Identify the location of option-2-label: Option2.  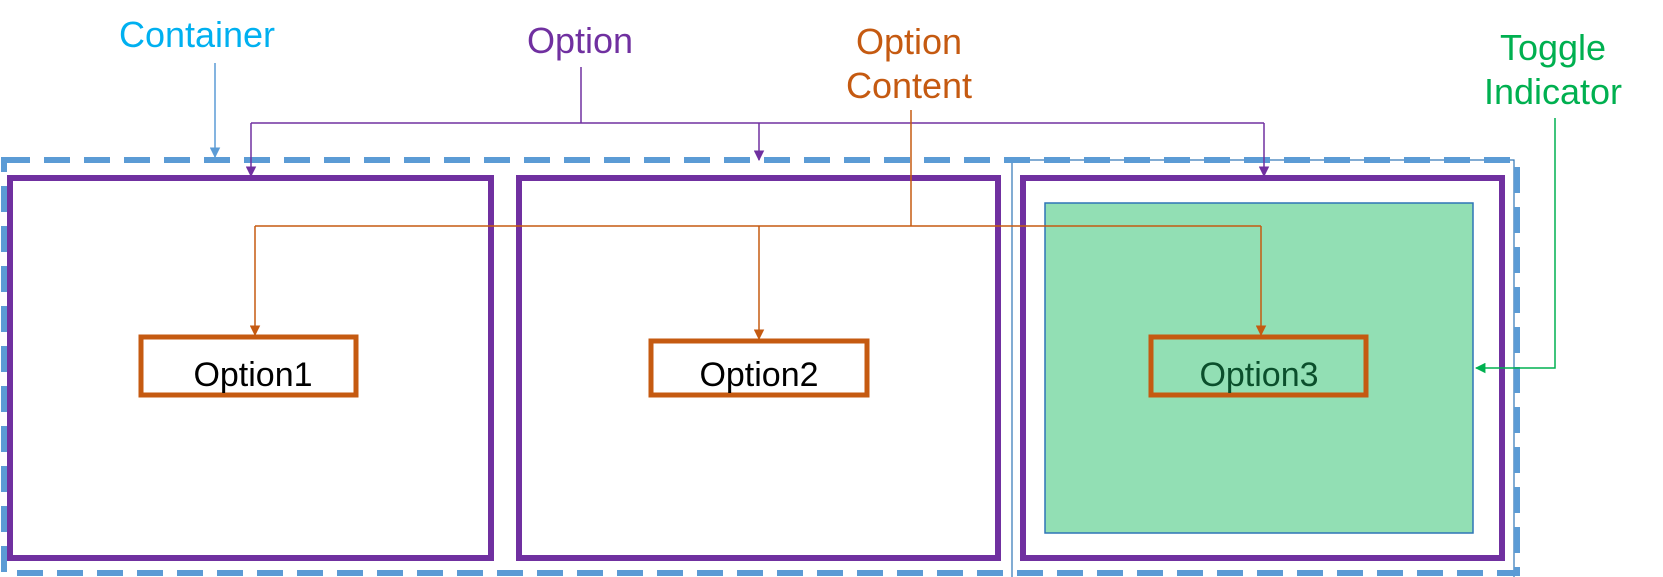
(758, 375).